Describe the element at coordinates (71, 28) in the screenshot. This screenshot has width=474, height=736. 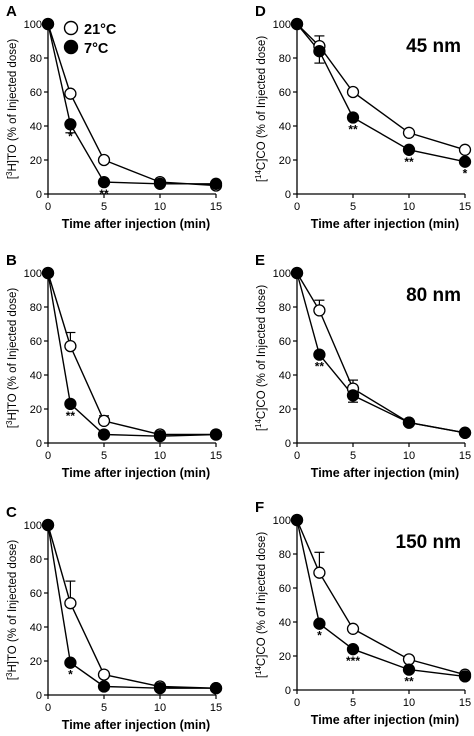
I see `legend-marker-warm` at that location.